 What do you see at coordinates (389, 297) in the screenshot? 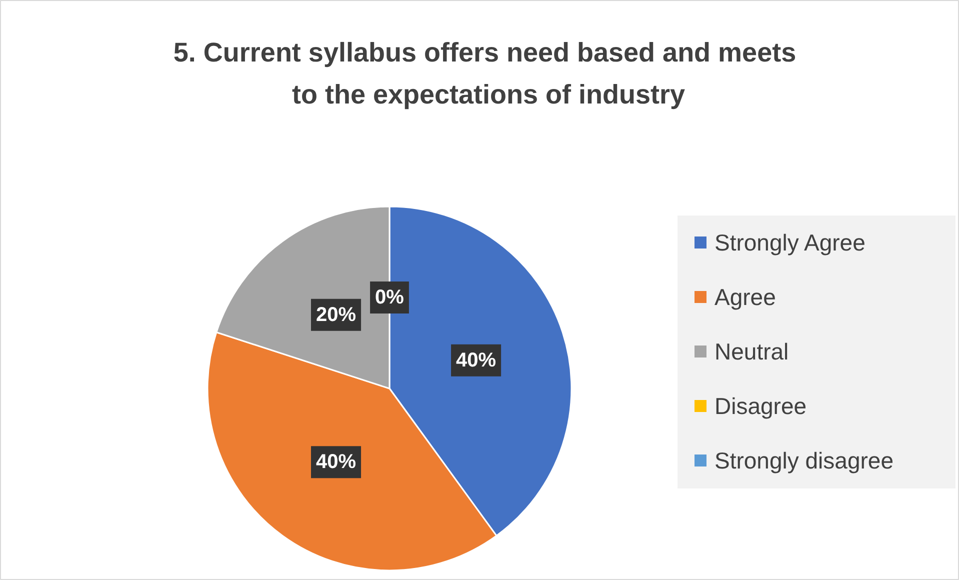
I see `text: 0%` at bounding box center [389, 297].